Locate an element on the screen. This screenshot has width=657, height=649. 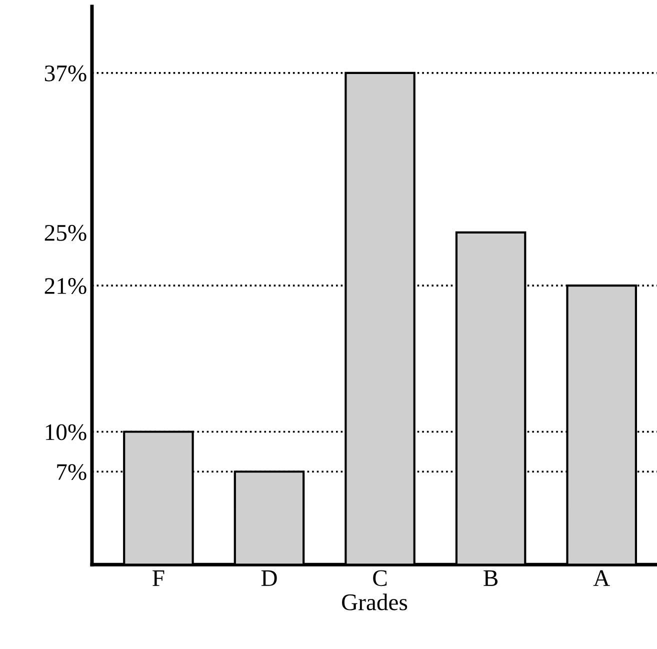
y-tick-label: 37% is located at coordinates (65, 73).